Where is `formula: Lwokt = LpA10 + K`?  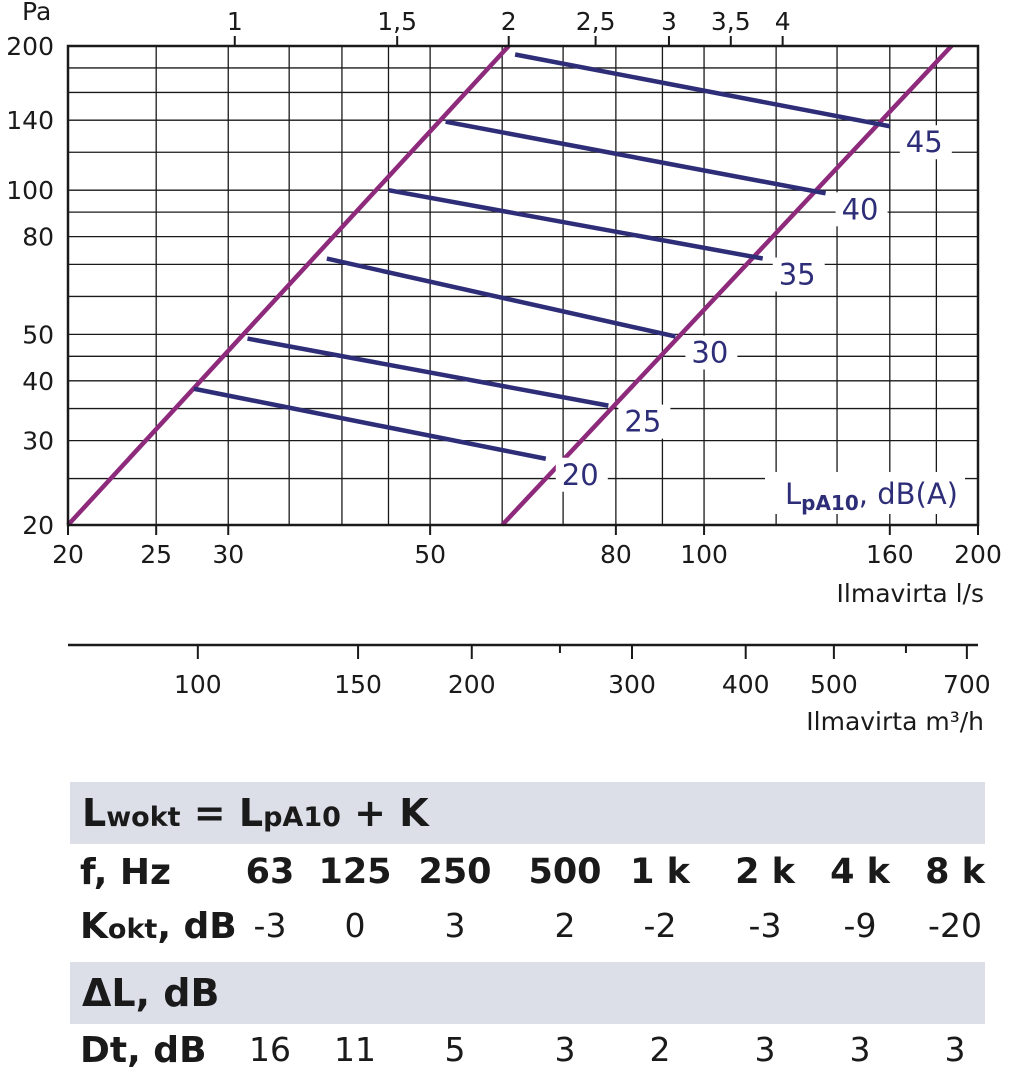
formula: Lwokt = LpA10 + K is located at coordinates (255, 813).